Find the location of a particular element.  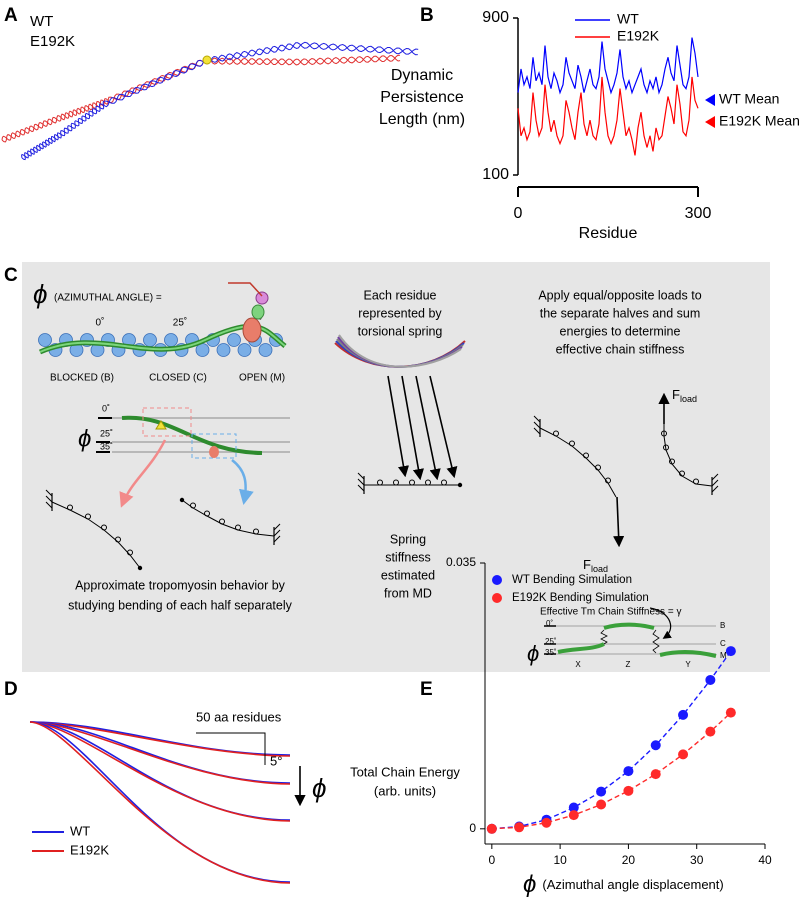

caption: effective chain stiffness is located at coordinates (620, 349).